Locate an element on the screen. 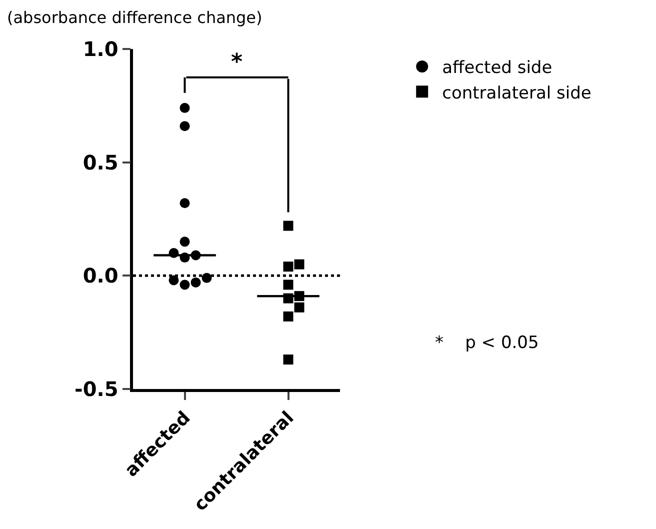  y-tick-label: 0.0 is located at coordinates (100, 276).